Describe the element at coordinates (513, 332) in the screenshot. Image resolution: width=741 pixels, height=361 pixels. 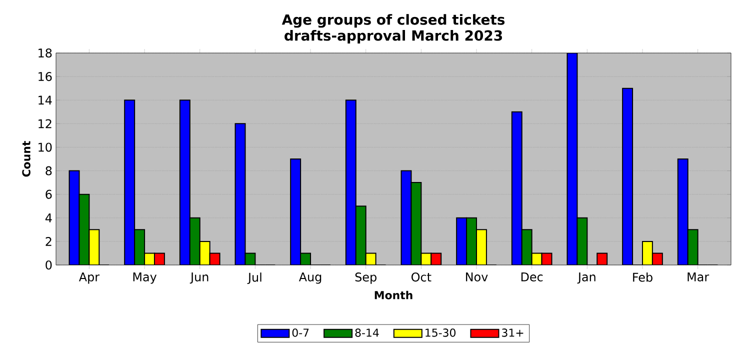
I see `legend-label: 31+` at that location.